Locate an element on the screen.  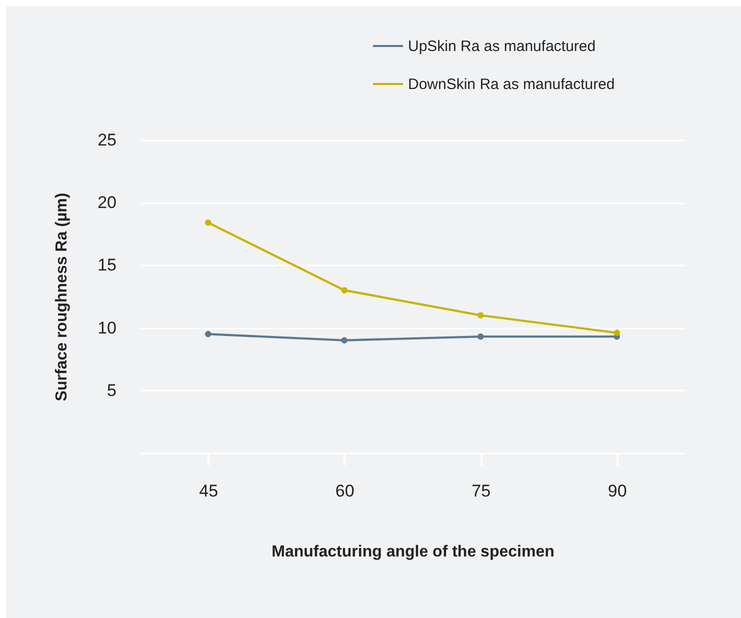
legend-label: DownSkin Ra as manufactured is located at coordinates (511, 84).